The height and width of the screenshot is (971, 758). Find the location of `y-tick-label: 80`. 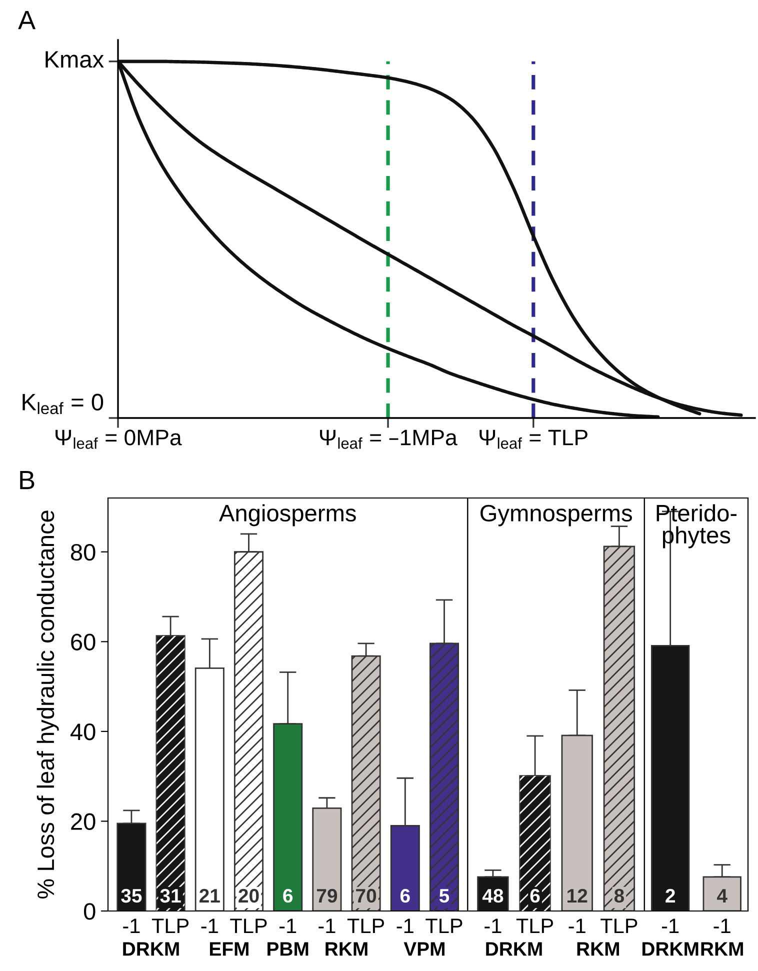

y-tick-label: 80 is located at coordinates (83, 552).